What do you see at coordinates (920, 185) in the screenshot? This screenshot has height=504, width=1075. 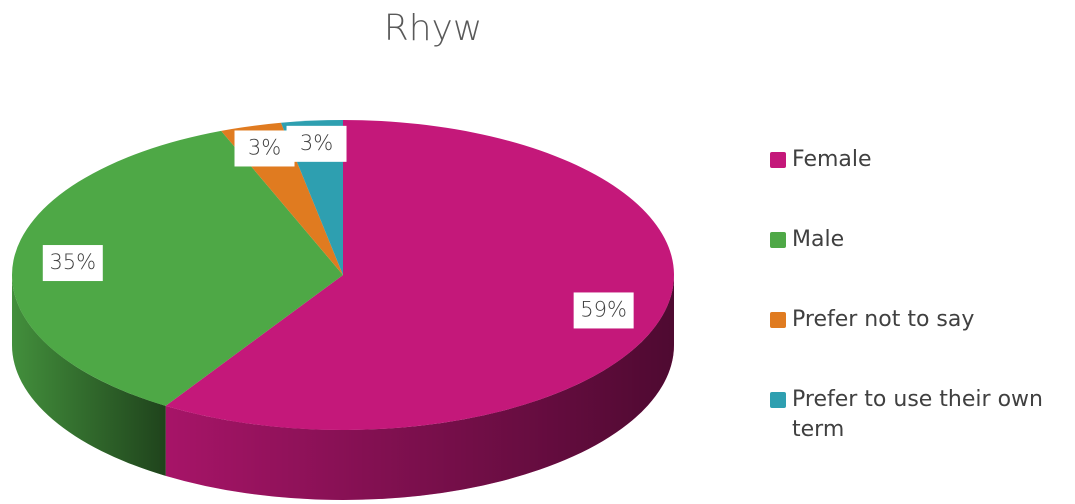 I see `legend-item: Female` at bounding box center [920, 185].